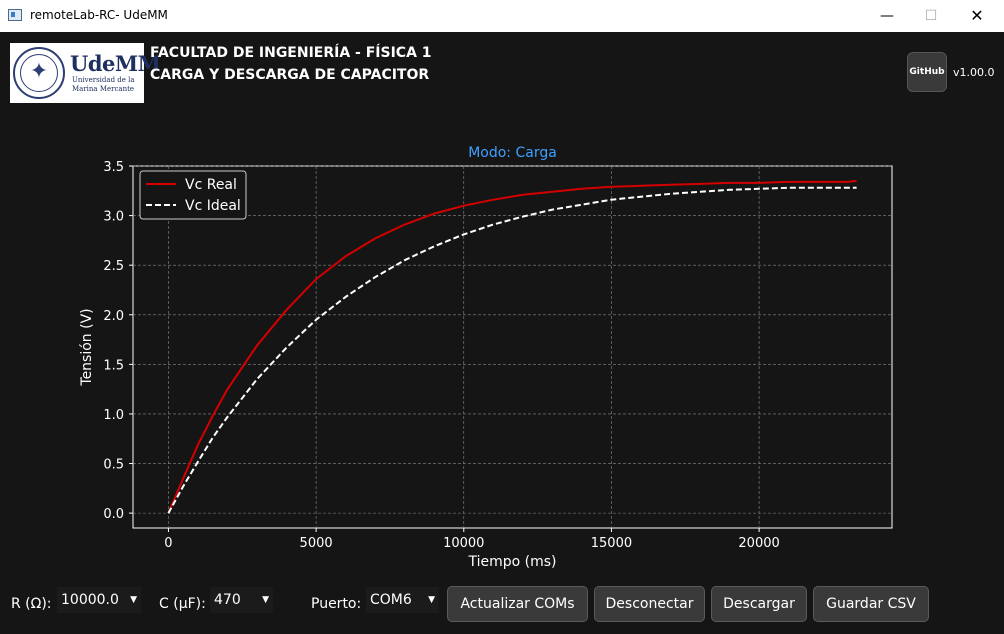  What do you see at coordinates (99, 15) in the screenshot?
I see `window-title: remoteLab-RC- UdeMM` at bounding box center [99, 15].